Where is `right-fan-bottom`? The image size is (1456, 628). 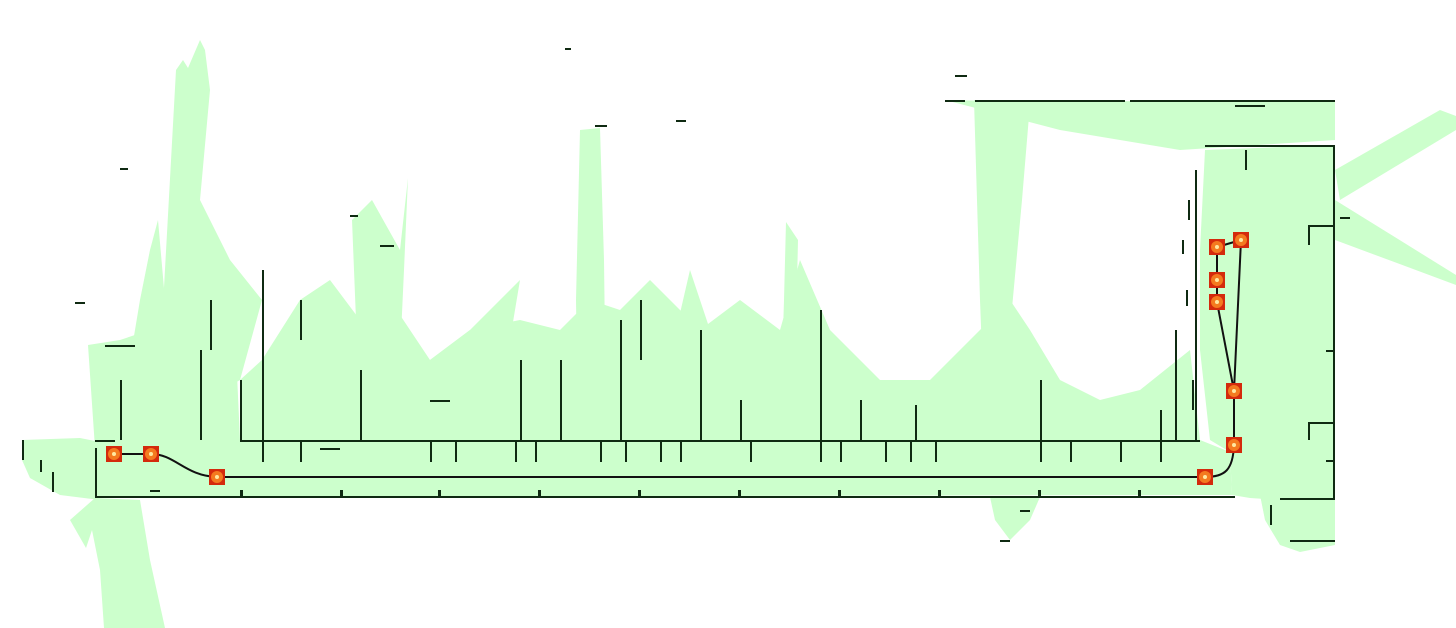
right-fan-bottom is located at coordinates (1395, 242).